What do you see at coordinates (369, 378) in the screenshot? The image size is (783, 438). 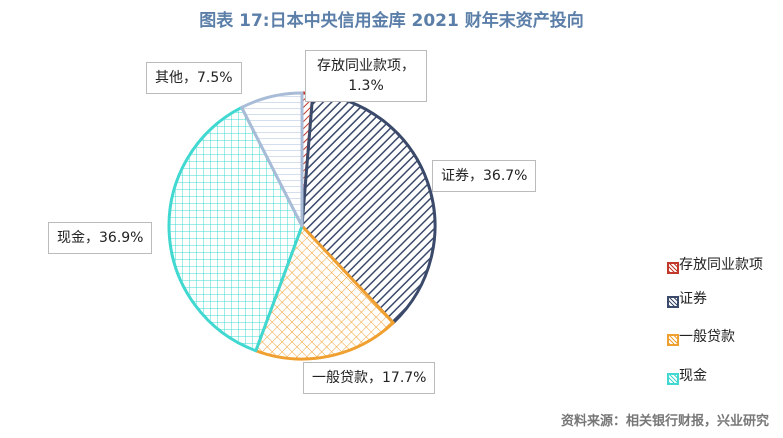 I see `data-label: 一般贷款，17.7%` at bounding box center [369, 378].